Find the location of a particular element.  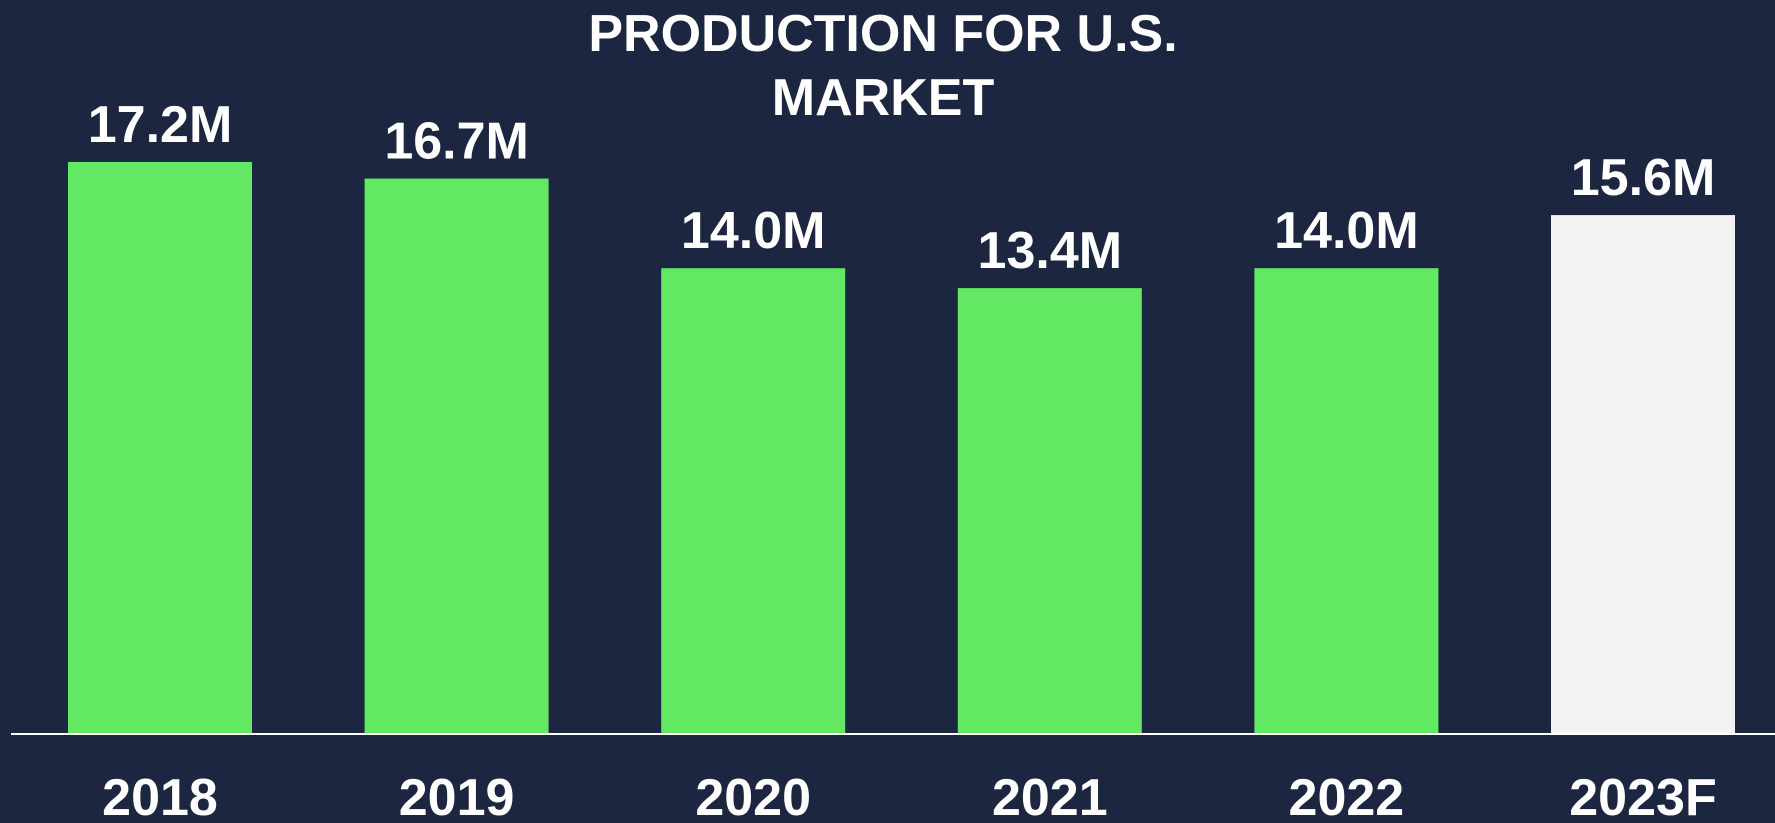

x-tick-label: 2019 is located at coordinates (457, 796).